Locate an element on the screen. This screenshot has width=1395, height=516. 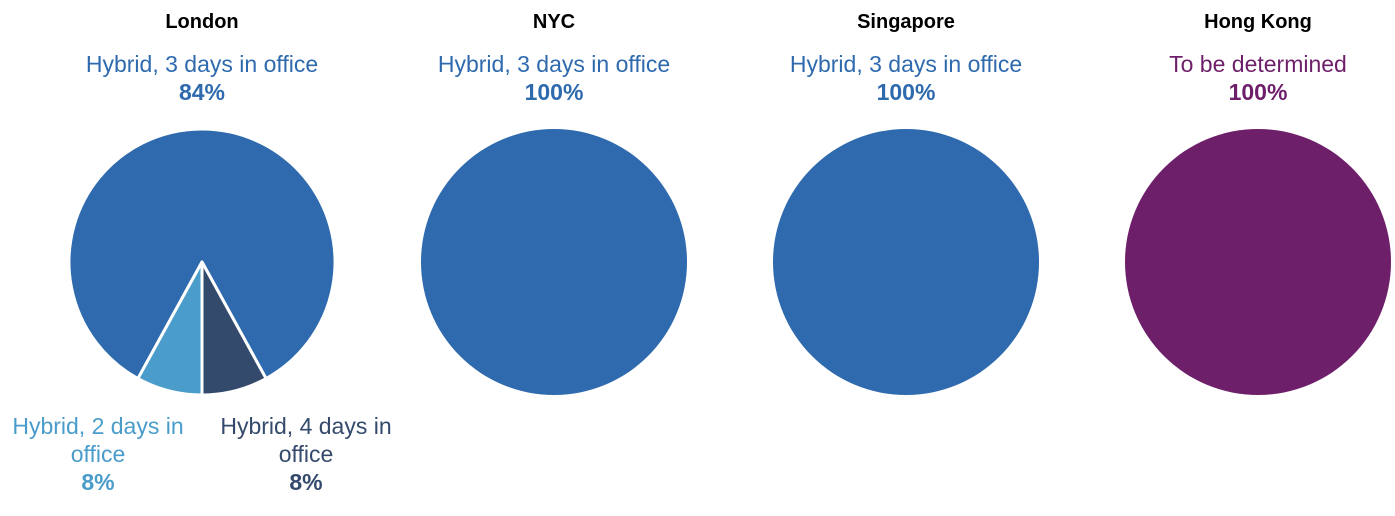
slice-label: Hybrid, 2 days in office 8% is located at coordinates (99, 454).